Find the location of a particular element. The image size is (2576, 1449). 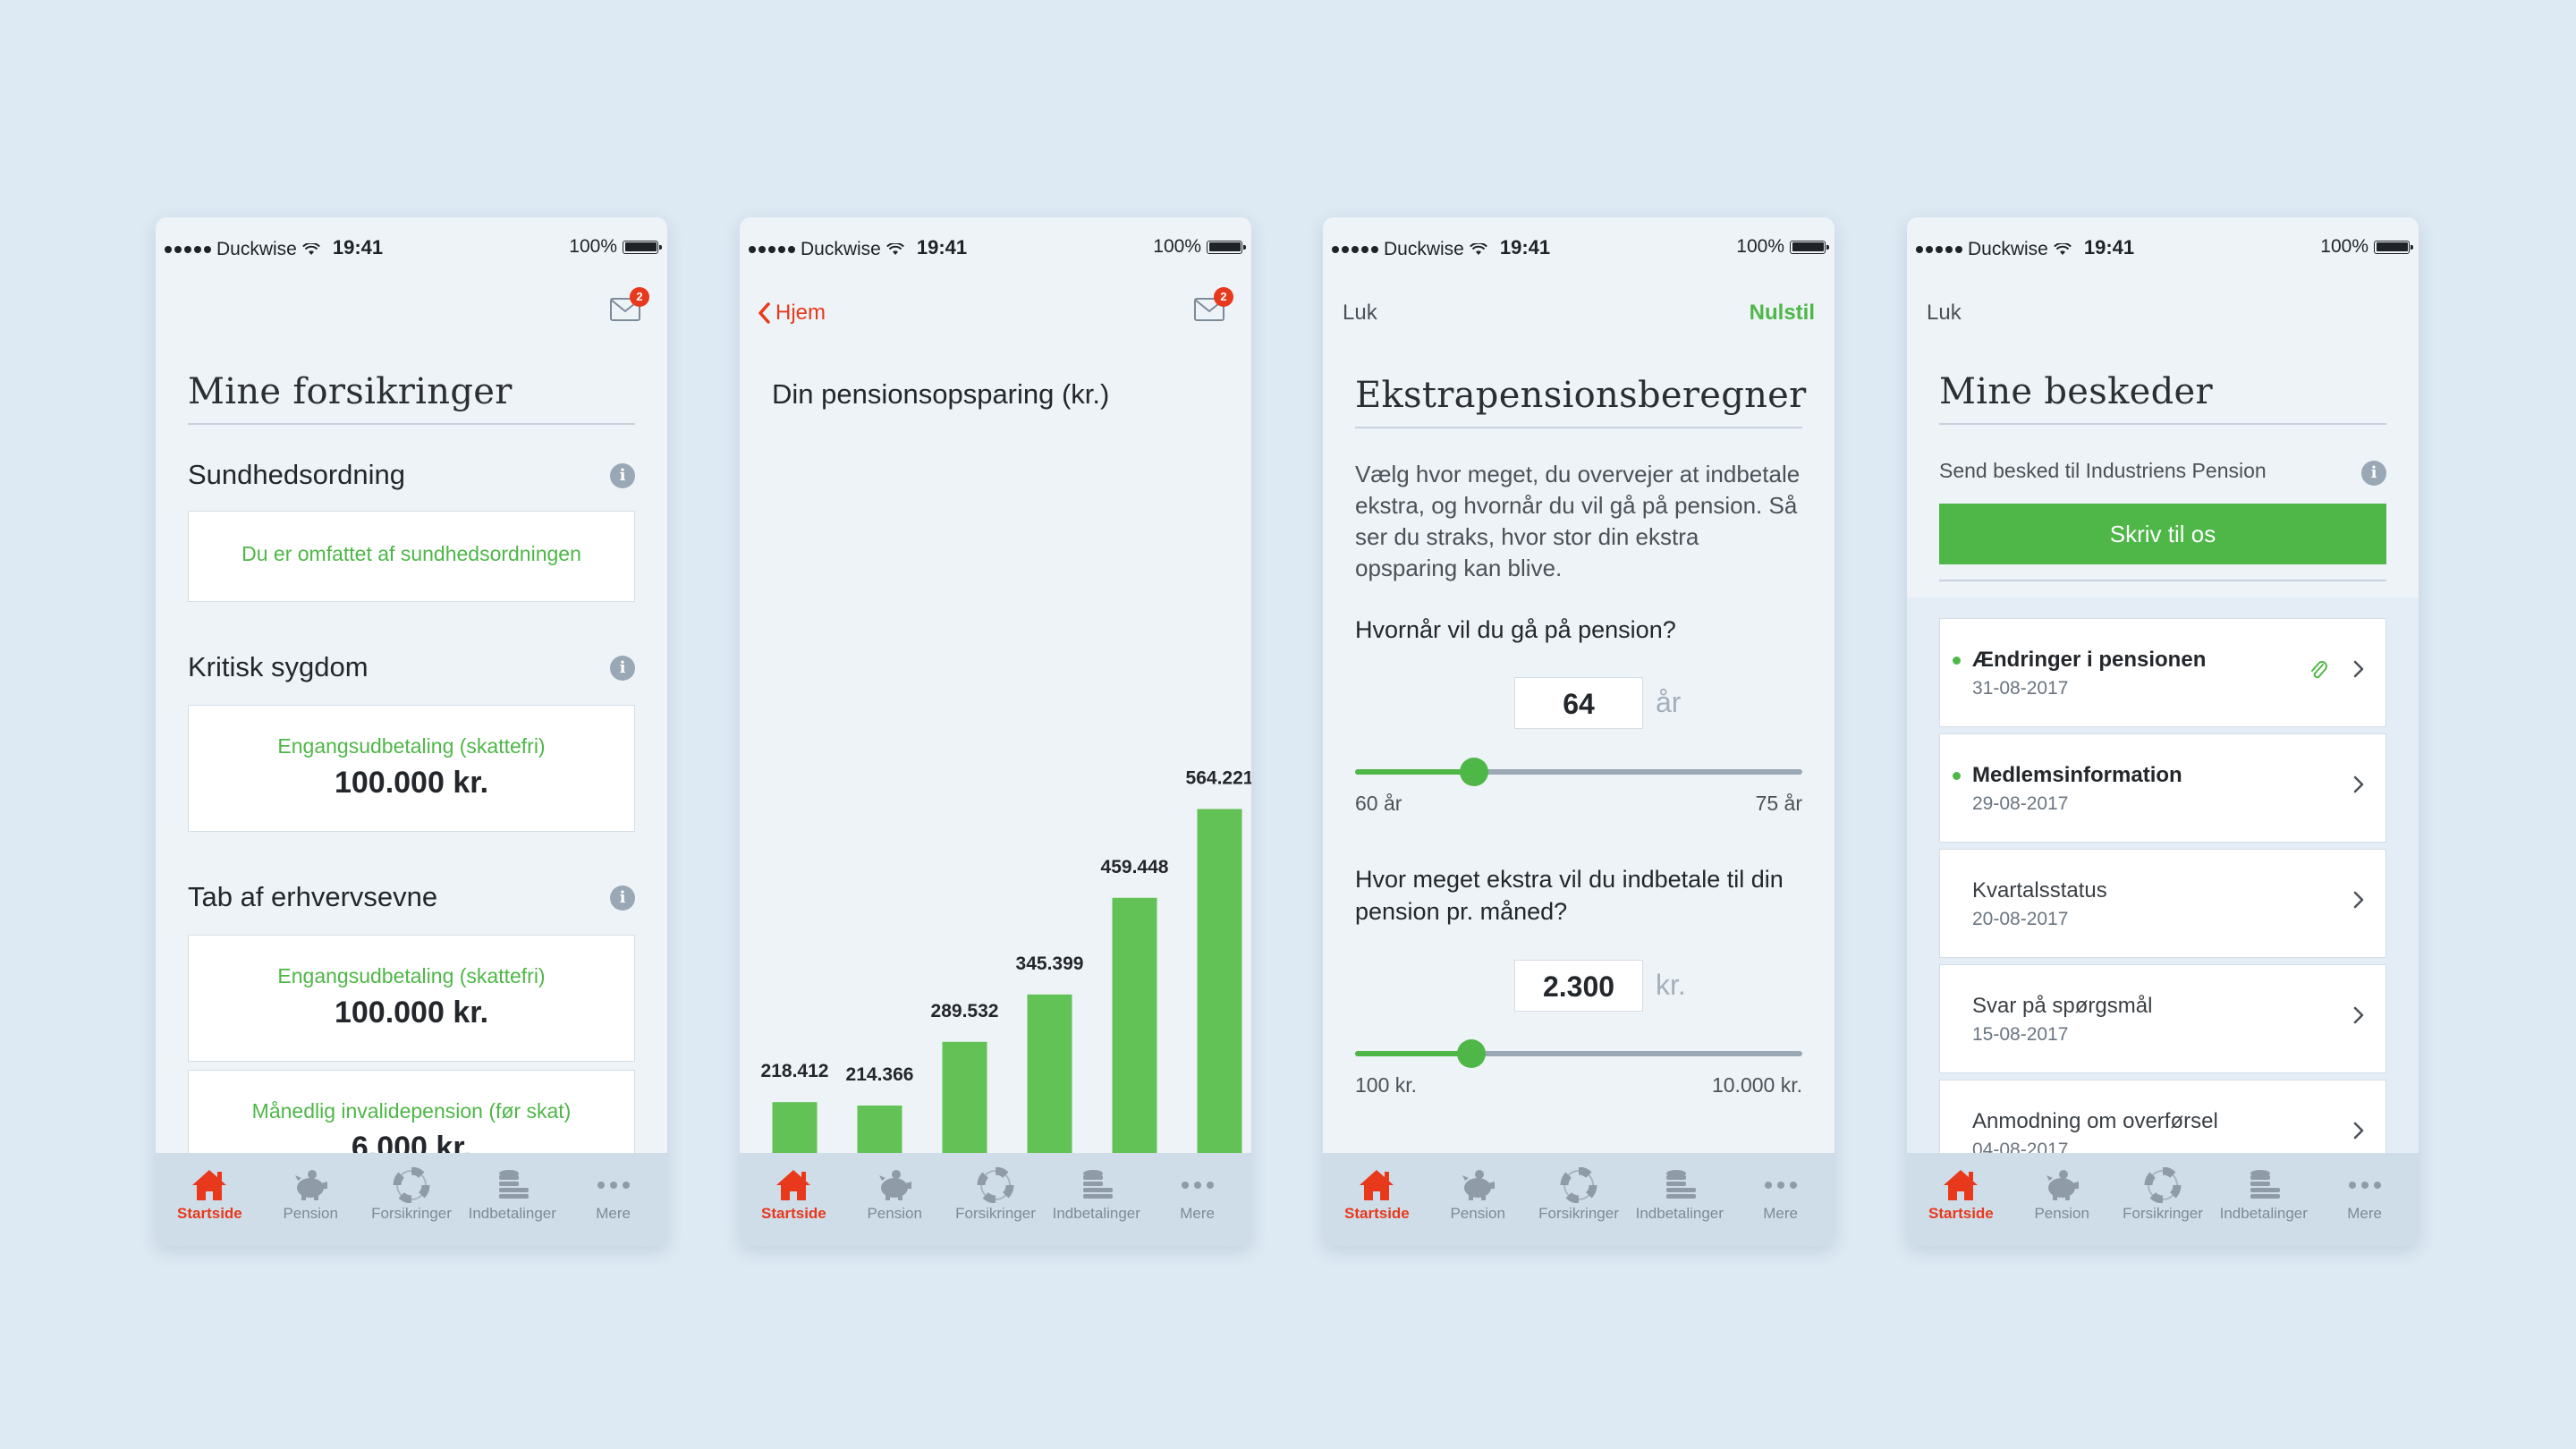

coverage-label: Månedlig invalidepension (før skat) is located at coordinates (411, 1111).